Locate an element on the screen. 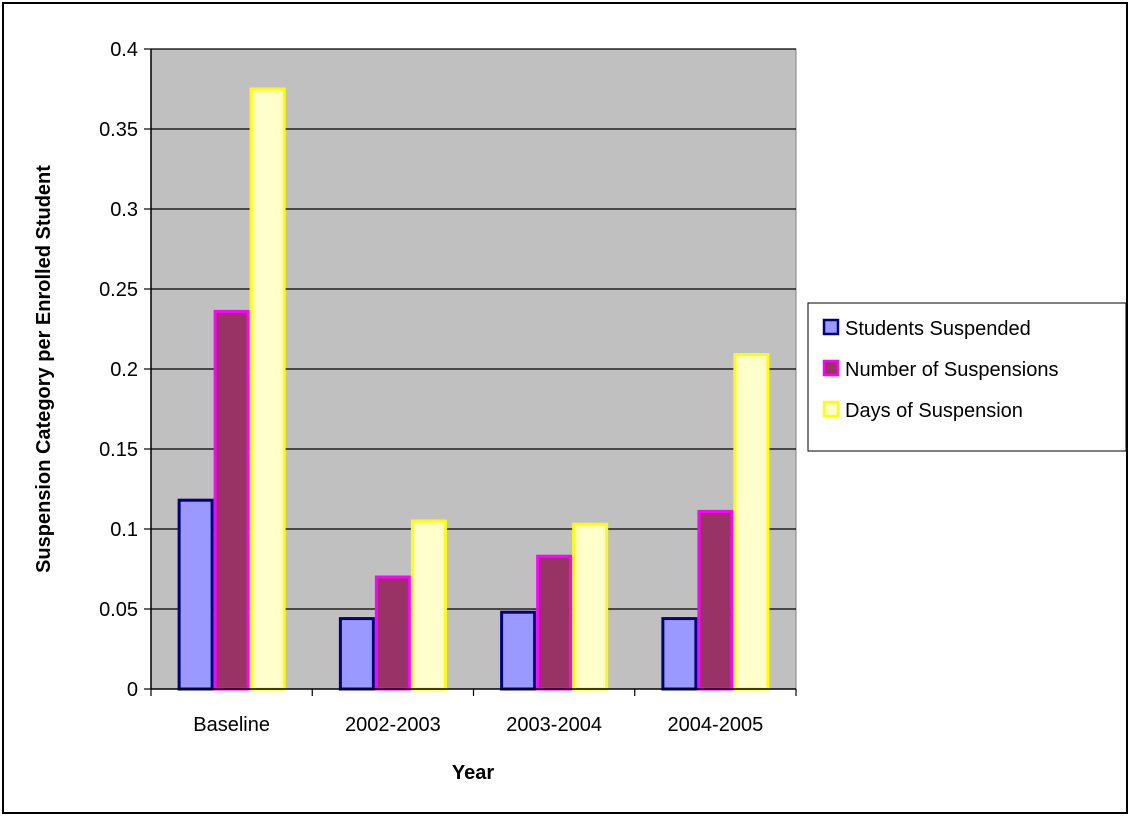 The image size is (1132, 816). legend-label: Number of Suspensions is located at coordinates (951, 370).